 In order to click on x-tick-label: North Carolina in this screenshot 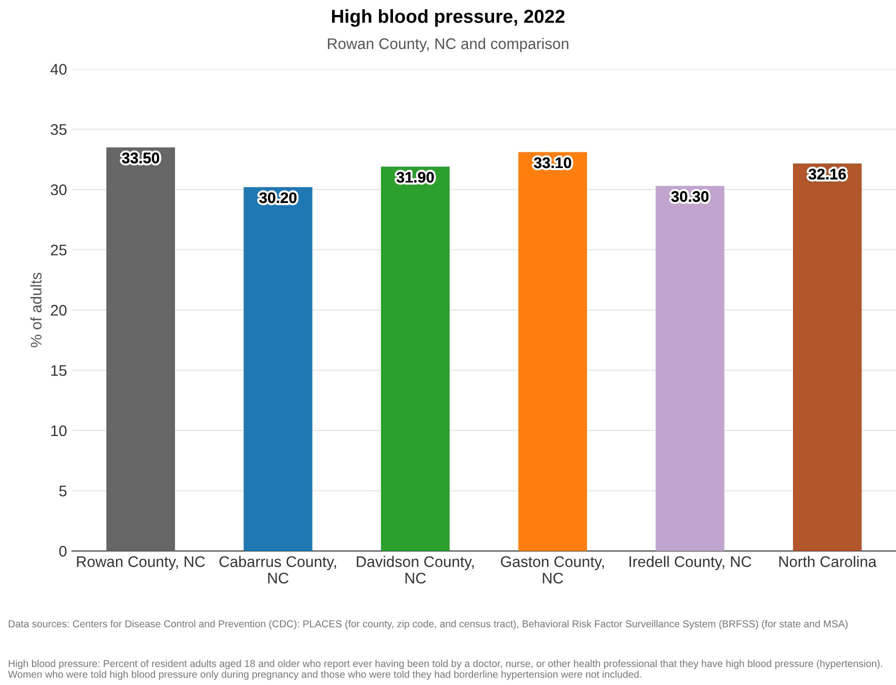, I will do `click(828, 562)`.